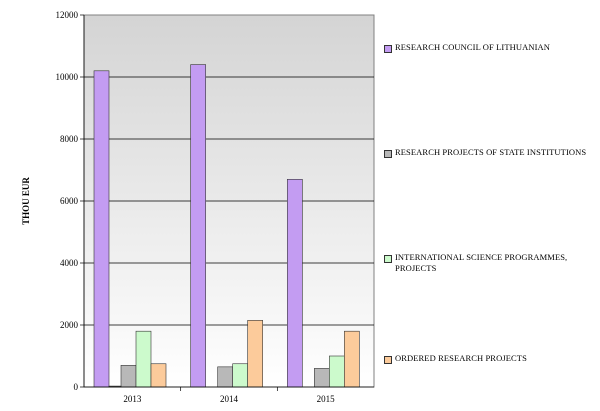 Image resolution: width=600 pixels, height=411 pixels. Describe the element at coordinates (76, 387) in the screenshot. I see `y-tick-label: 0` at that location.